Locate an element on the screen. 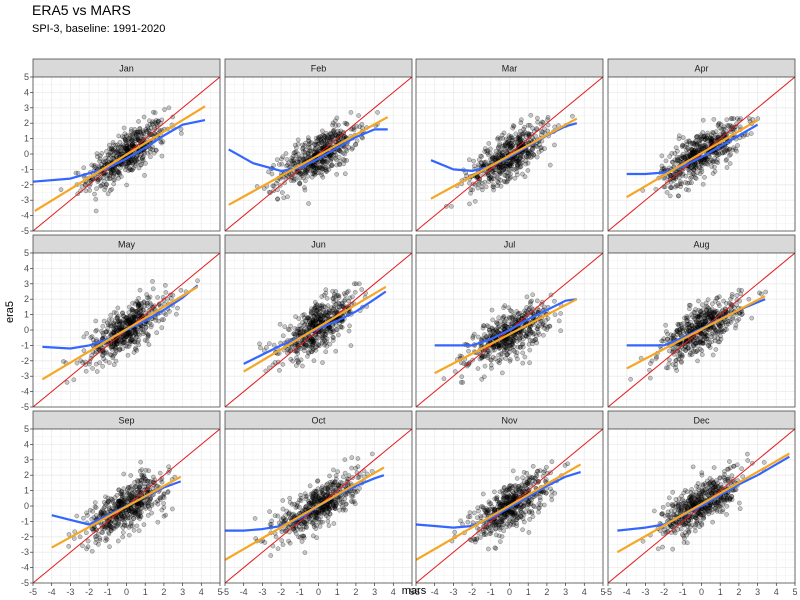 Image resolution: width=800 pixels, height=600 pixels. linear-fit-line is located at coordinates (308, 161).